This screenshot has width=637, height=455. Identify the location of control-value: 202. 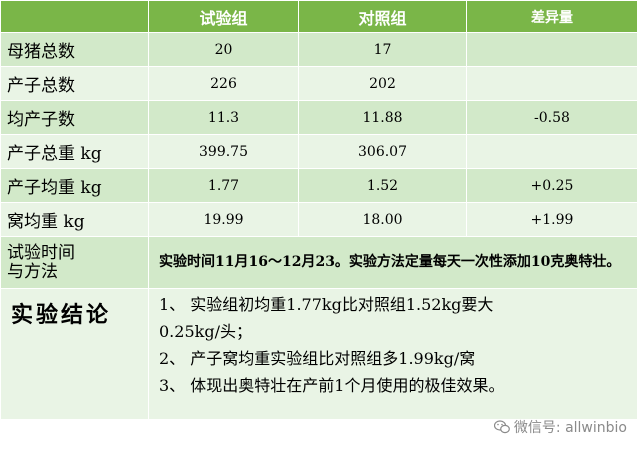
(382, 83).